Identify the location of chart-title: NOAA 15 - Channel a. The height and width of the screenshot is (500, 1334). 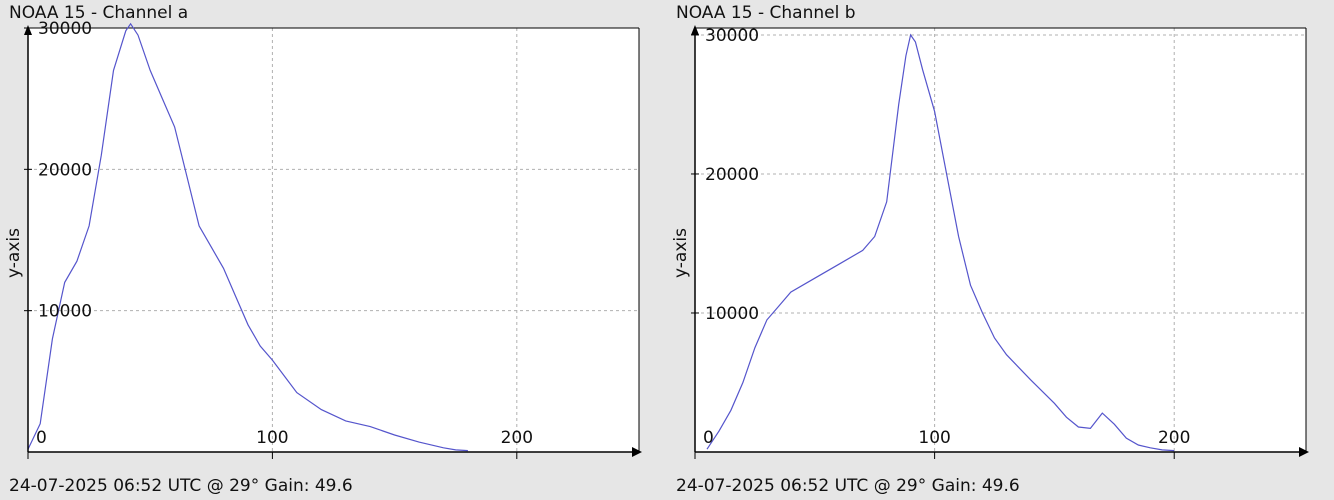
(99, 13).